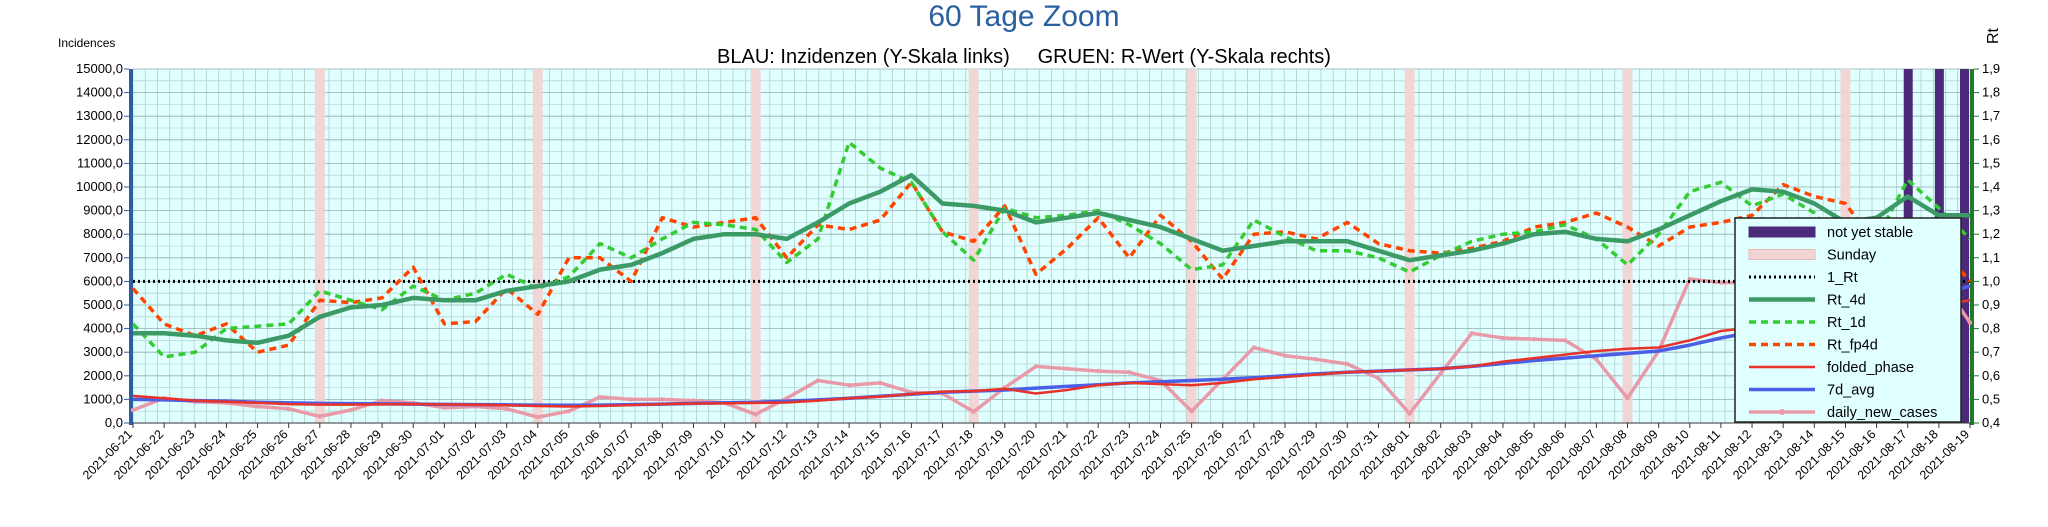 The image size is (2048, 527). I want to click on y-tick-label: 3000,0, so click(103, 351).